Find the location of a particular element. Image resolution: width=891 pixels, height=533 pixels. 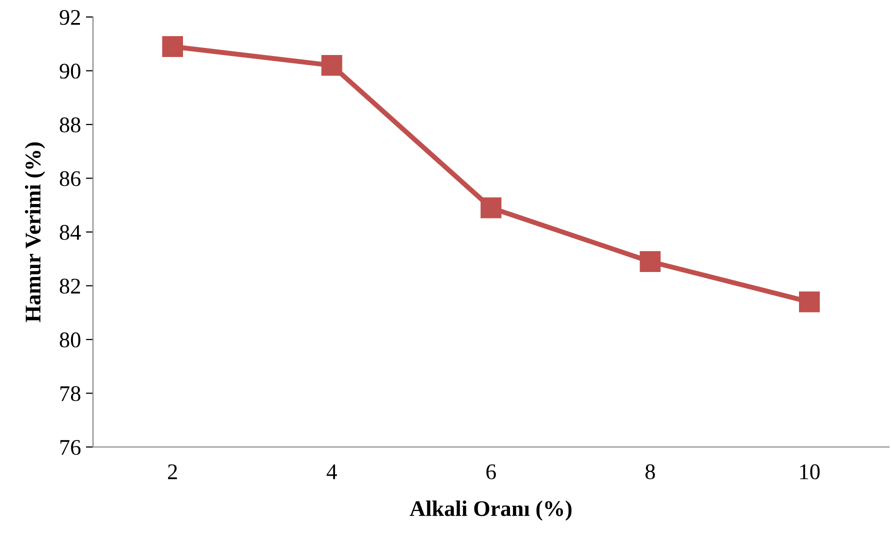

y-tick-label: 90 is located at coordinates (70, 71).